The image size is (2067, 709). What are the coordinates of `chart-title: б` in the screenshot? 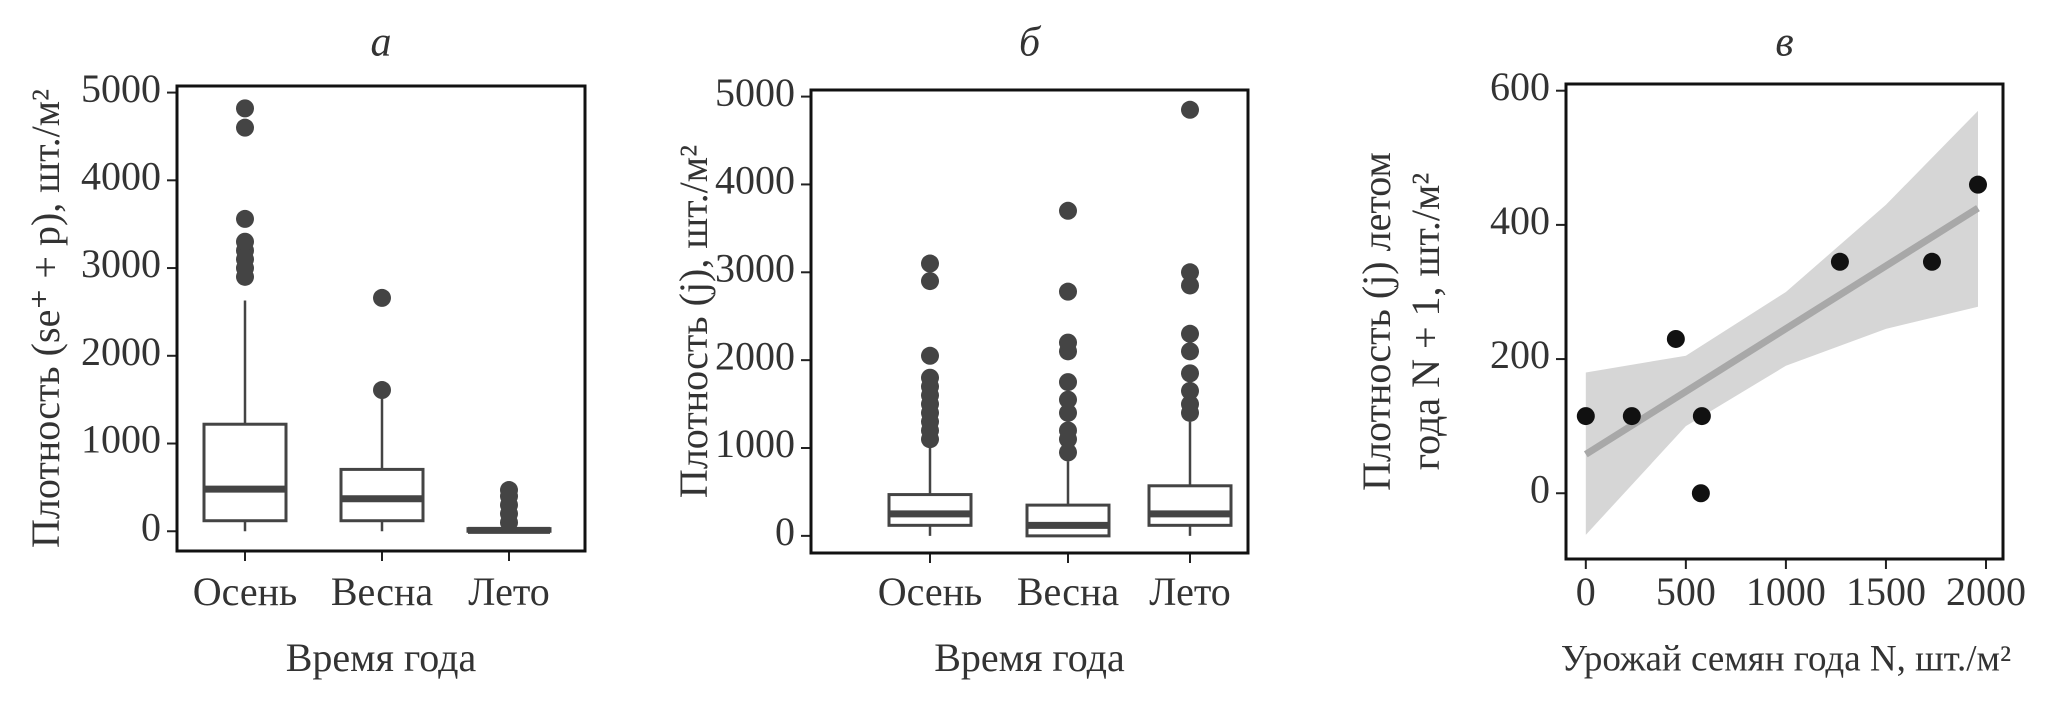 It's located at (1030, 43).